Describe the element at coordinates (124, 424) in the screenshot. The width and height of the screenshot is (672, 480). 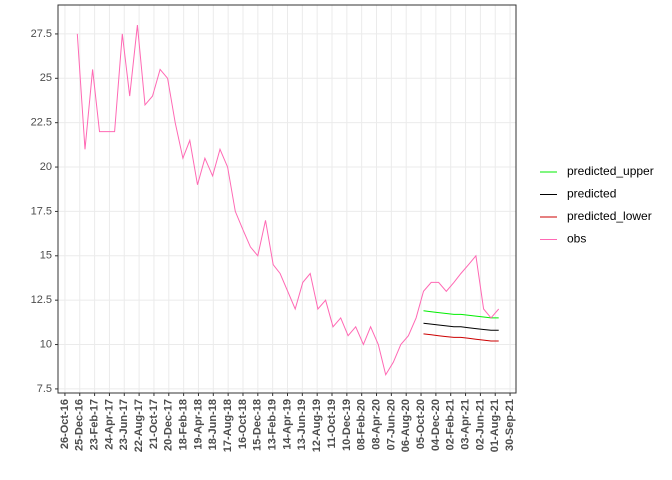
I see `x-tick-label: 23-Jun-17` at that location.